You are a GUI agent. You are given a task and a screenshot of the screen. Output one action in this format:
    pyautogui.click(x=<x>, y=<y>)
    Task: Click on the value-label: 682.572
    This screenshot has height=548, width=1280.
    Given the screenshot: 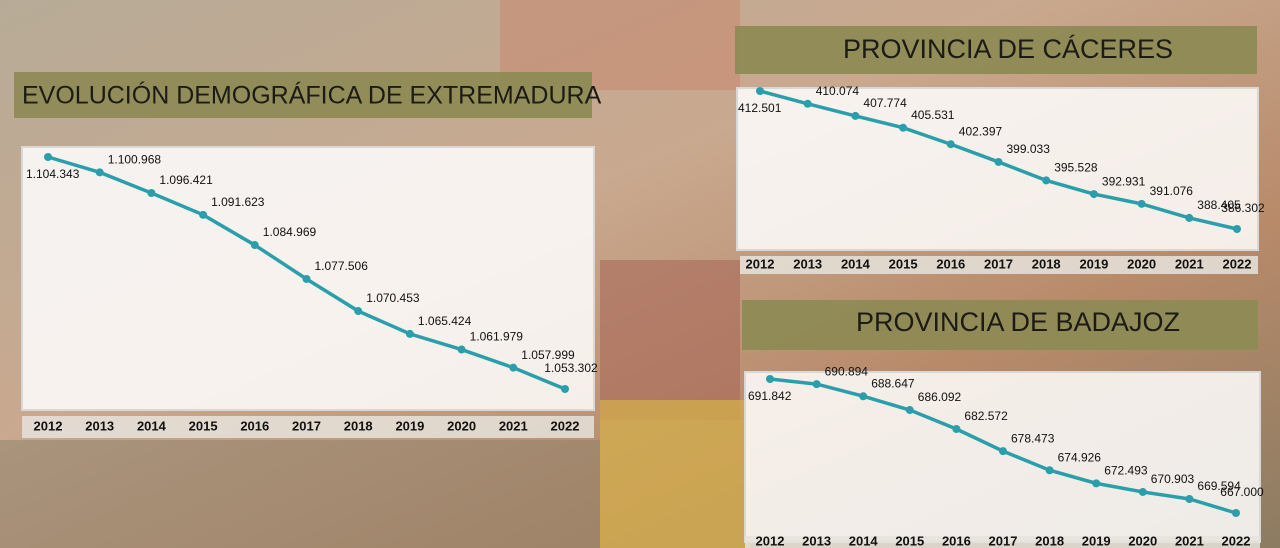 What is the action you would take?
    pyautogui.click(x=986, y=416)
    